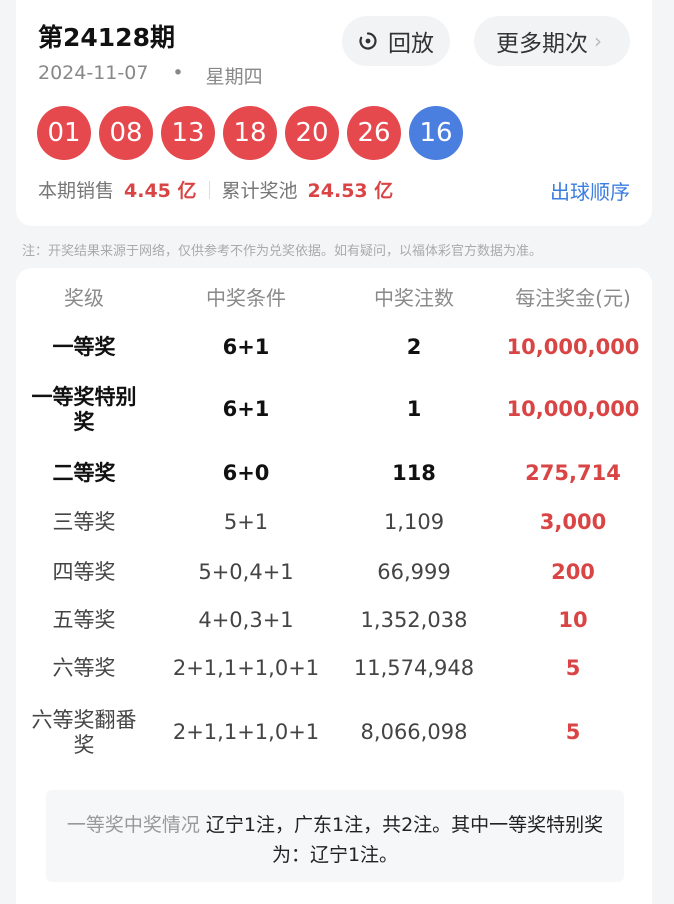  What do you see at coordinates (234, 77) in the screenshot?
I see `draw-weekday: 星期四` at bounding box center [234, 77].